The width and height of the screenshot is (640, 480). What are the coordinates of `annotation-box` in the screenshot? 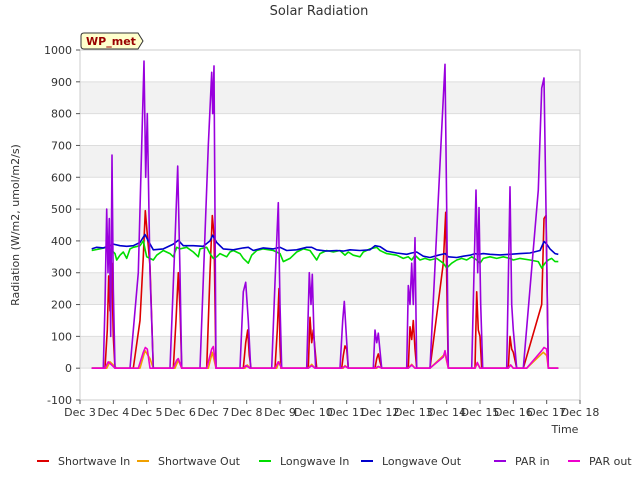 It's located at (112, 41).